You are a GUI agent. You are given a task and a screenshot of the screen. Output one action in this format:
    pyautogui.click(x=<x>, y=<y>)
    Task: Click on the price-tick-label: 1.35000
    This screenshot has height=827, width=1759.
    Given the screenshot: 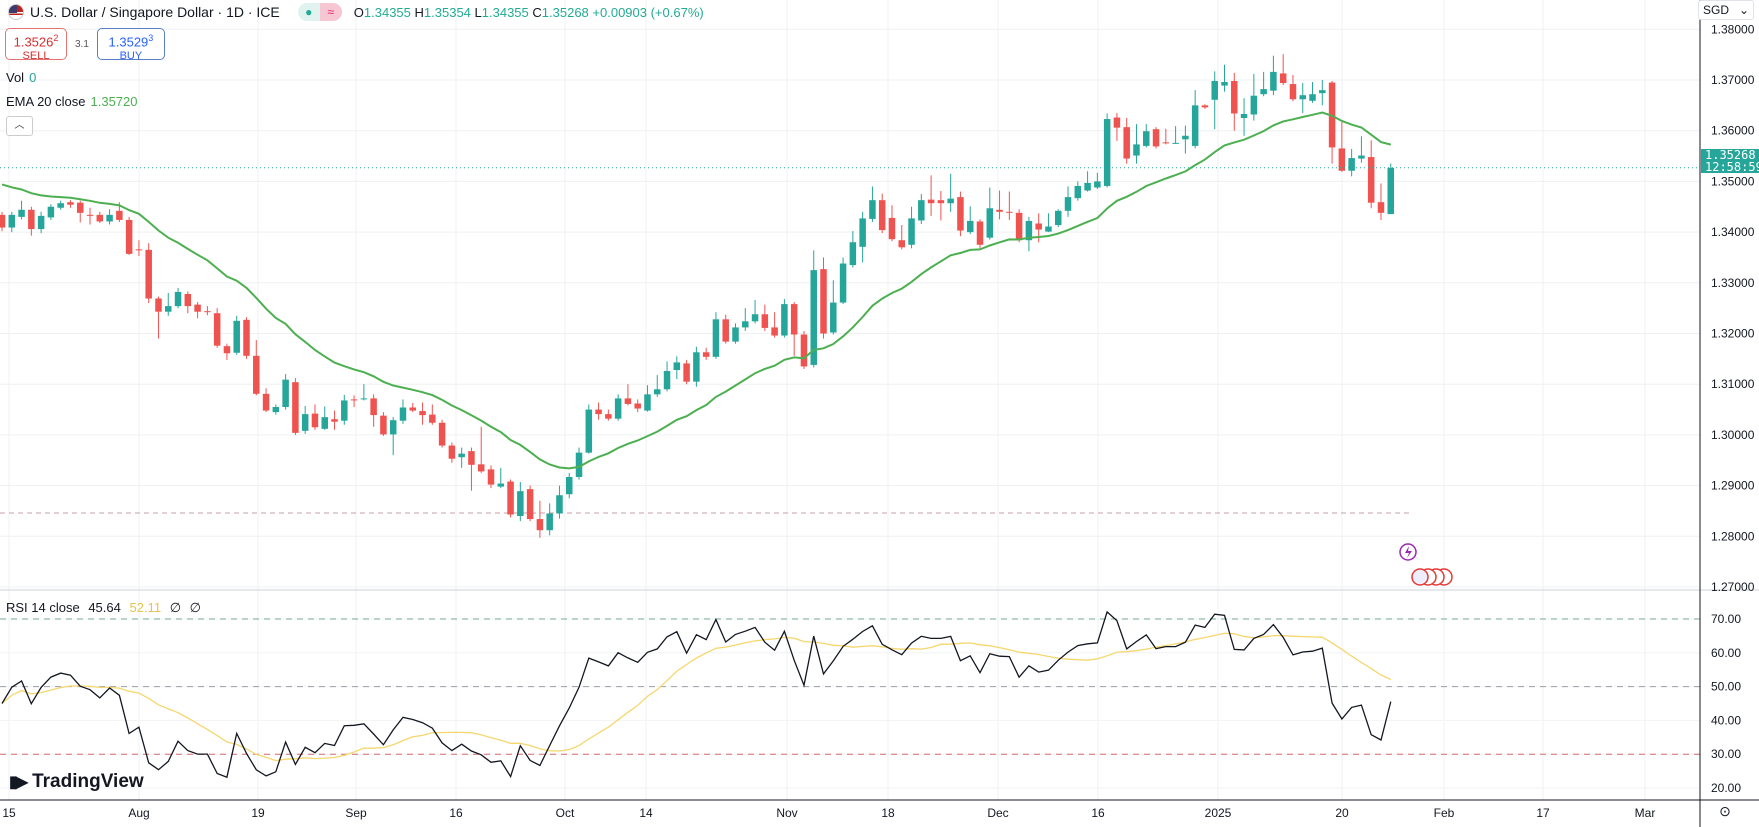 What is the action you would take?
    pyautogui.click(x=1733, y=181)
    